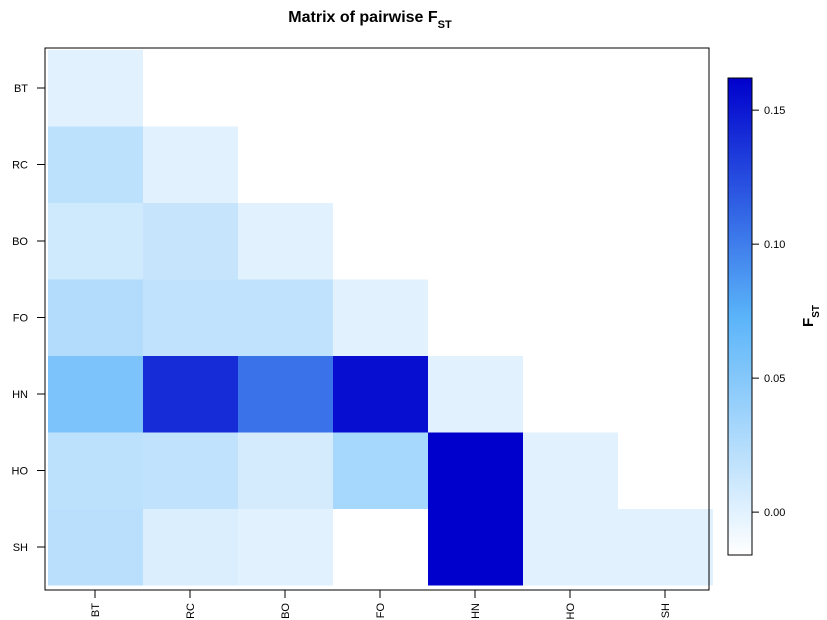 Image resolution: width=827 pixels, height=620 pixels. I want to click on y-tick-label-fo: FO, so click(21, 319).